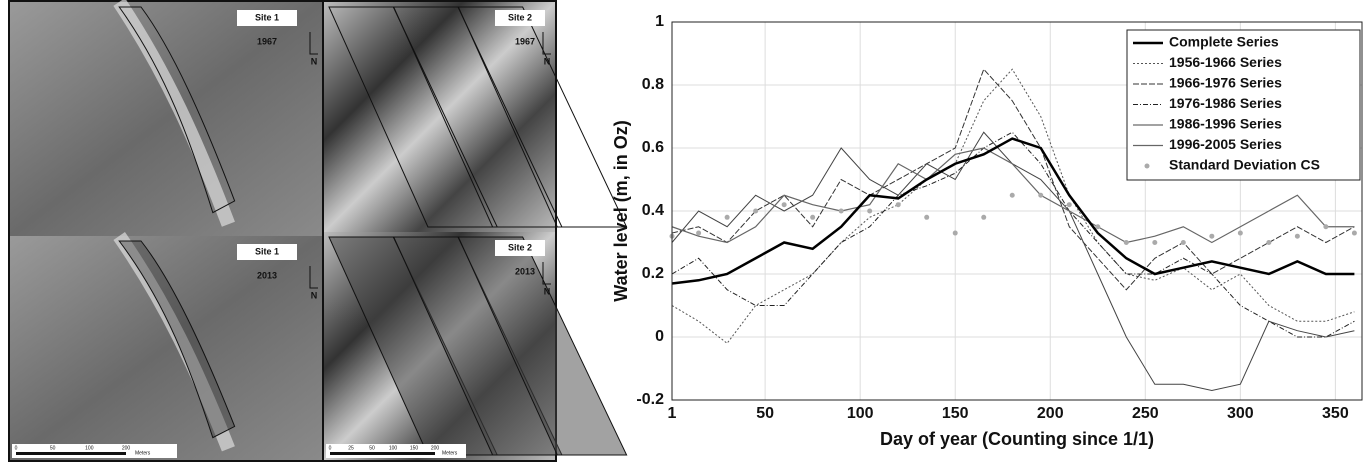 Image resolution: width=1364 pixels, height=467 pixels. I want to click on legend-label: 1966-1976 Series, so click(1225, 83).